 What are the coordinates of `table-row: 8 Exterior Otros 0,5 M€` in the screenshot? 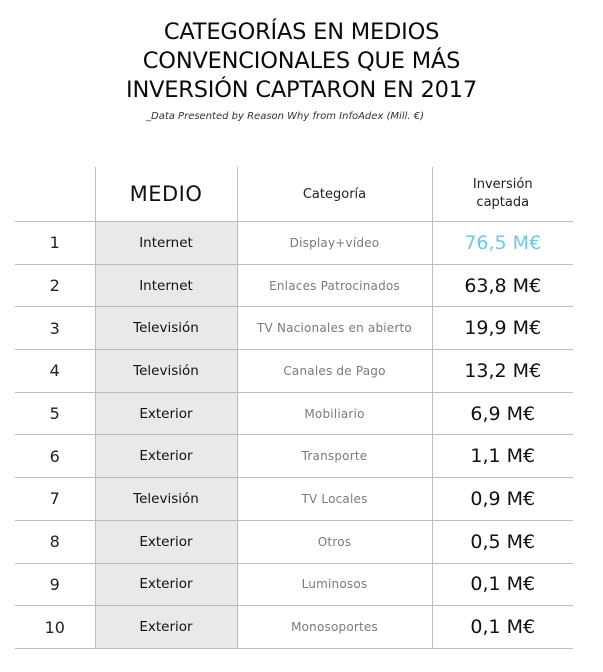 It's located at (294, 541).